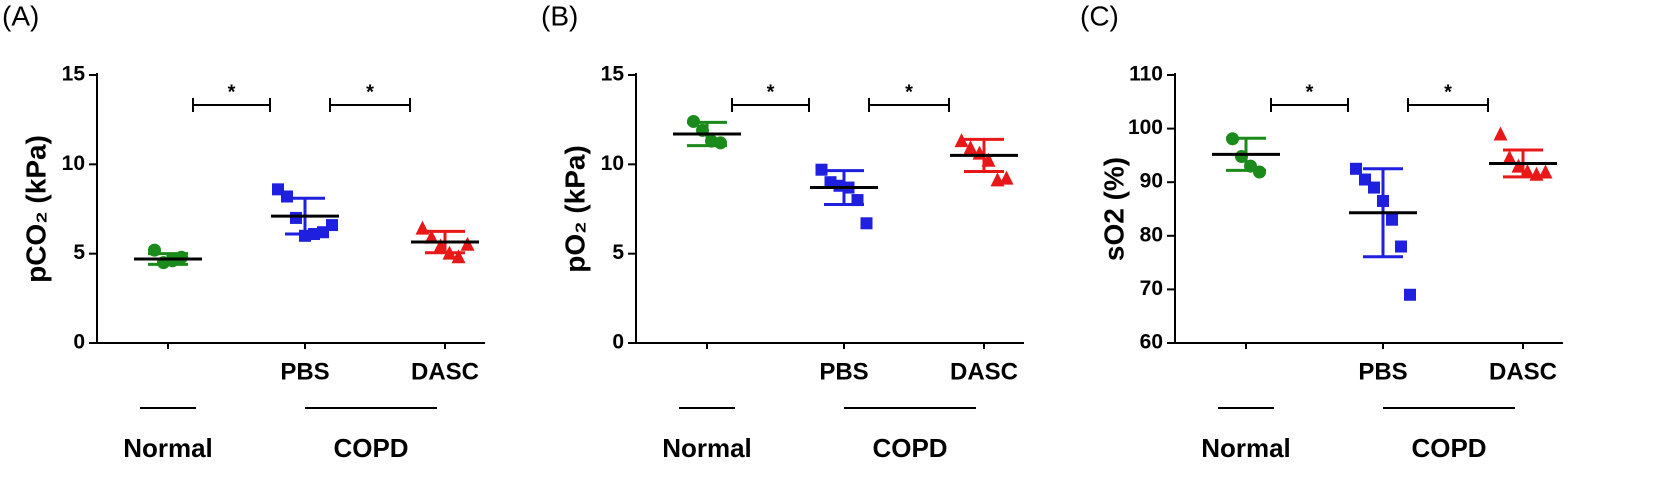 Image resolution: width=1672 pixels, height=494 pixels. What do you see at coordinates (1145, 127) in the screenshot?
I see `y-tick-label: 100` at bounding box center [1145, 127].